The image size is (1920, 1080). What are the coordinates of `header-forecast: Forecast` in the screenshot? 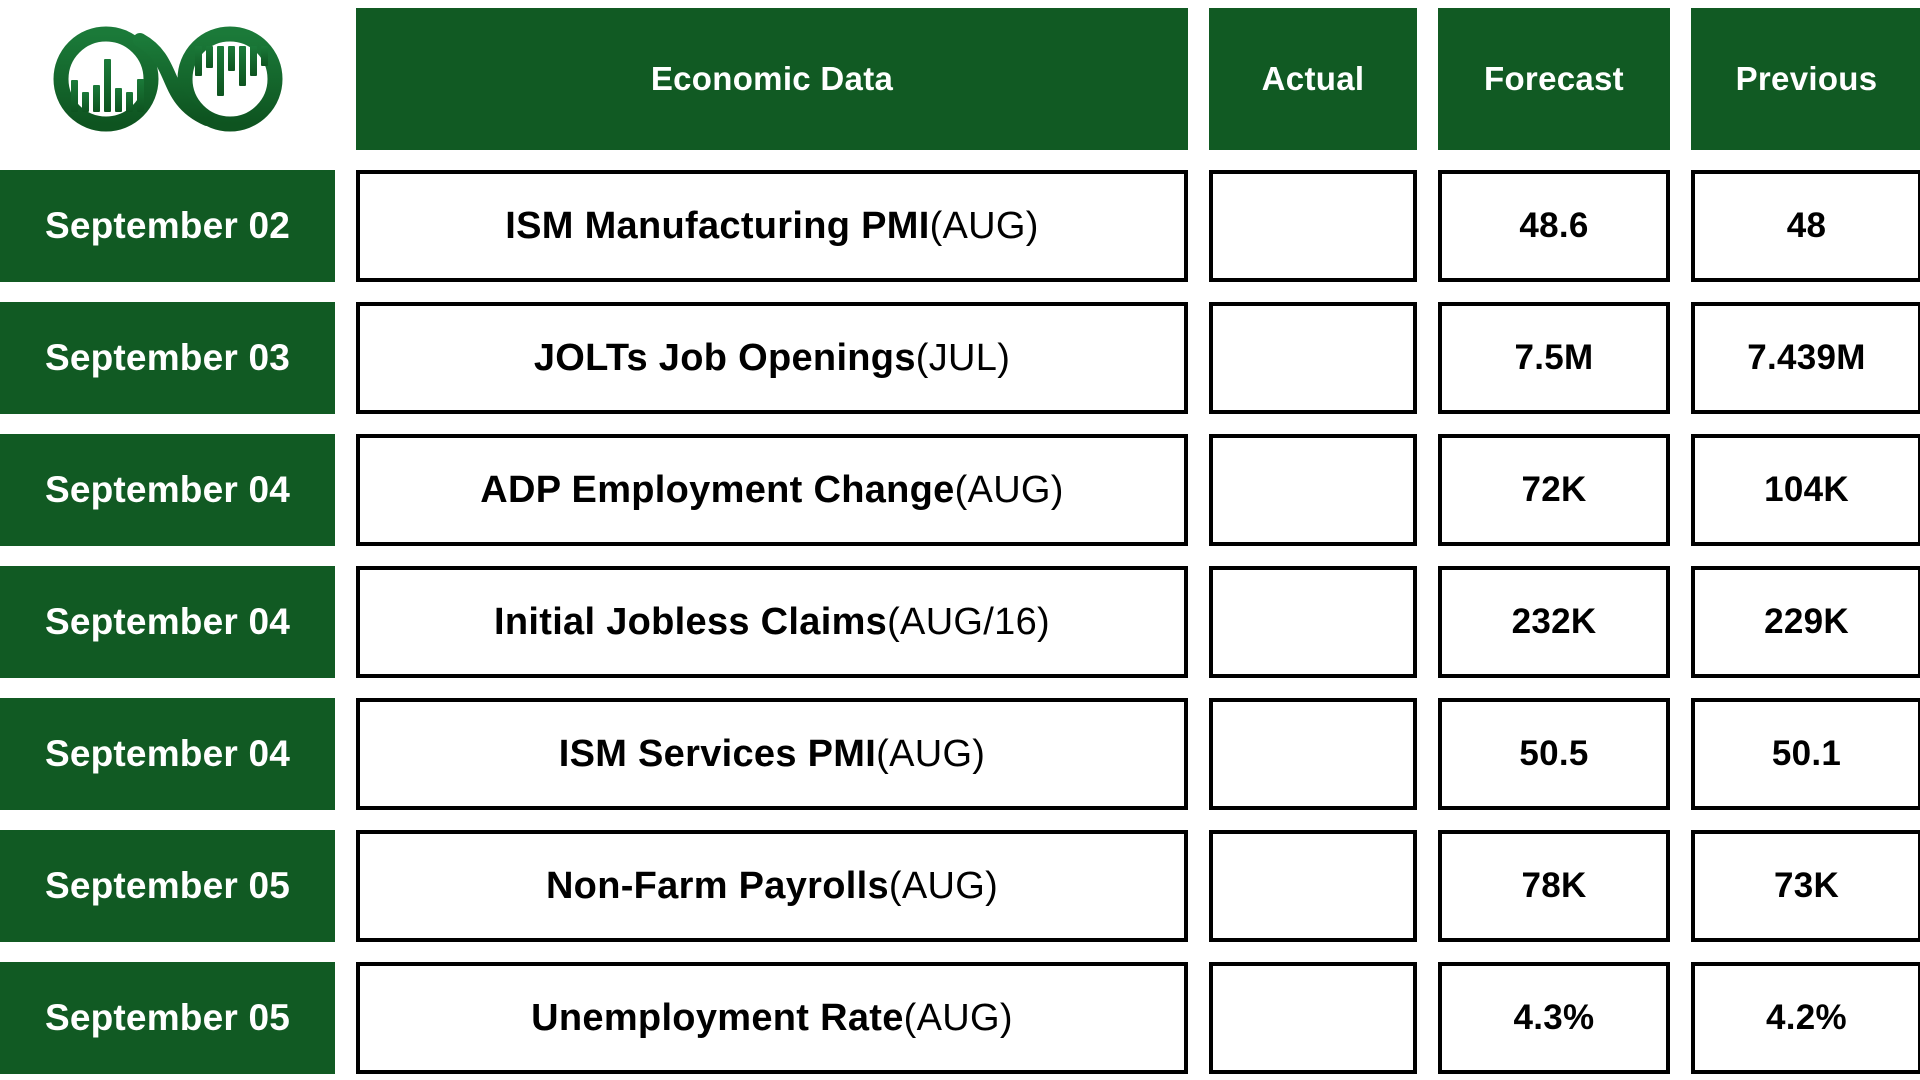 It's located at (1554, 79).